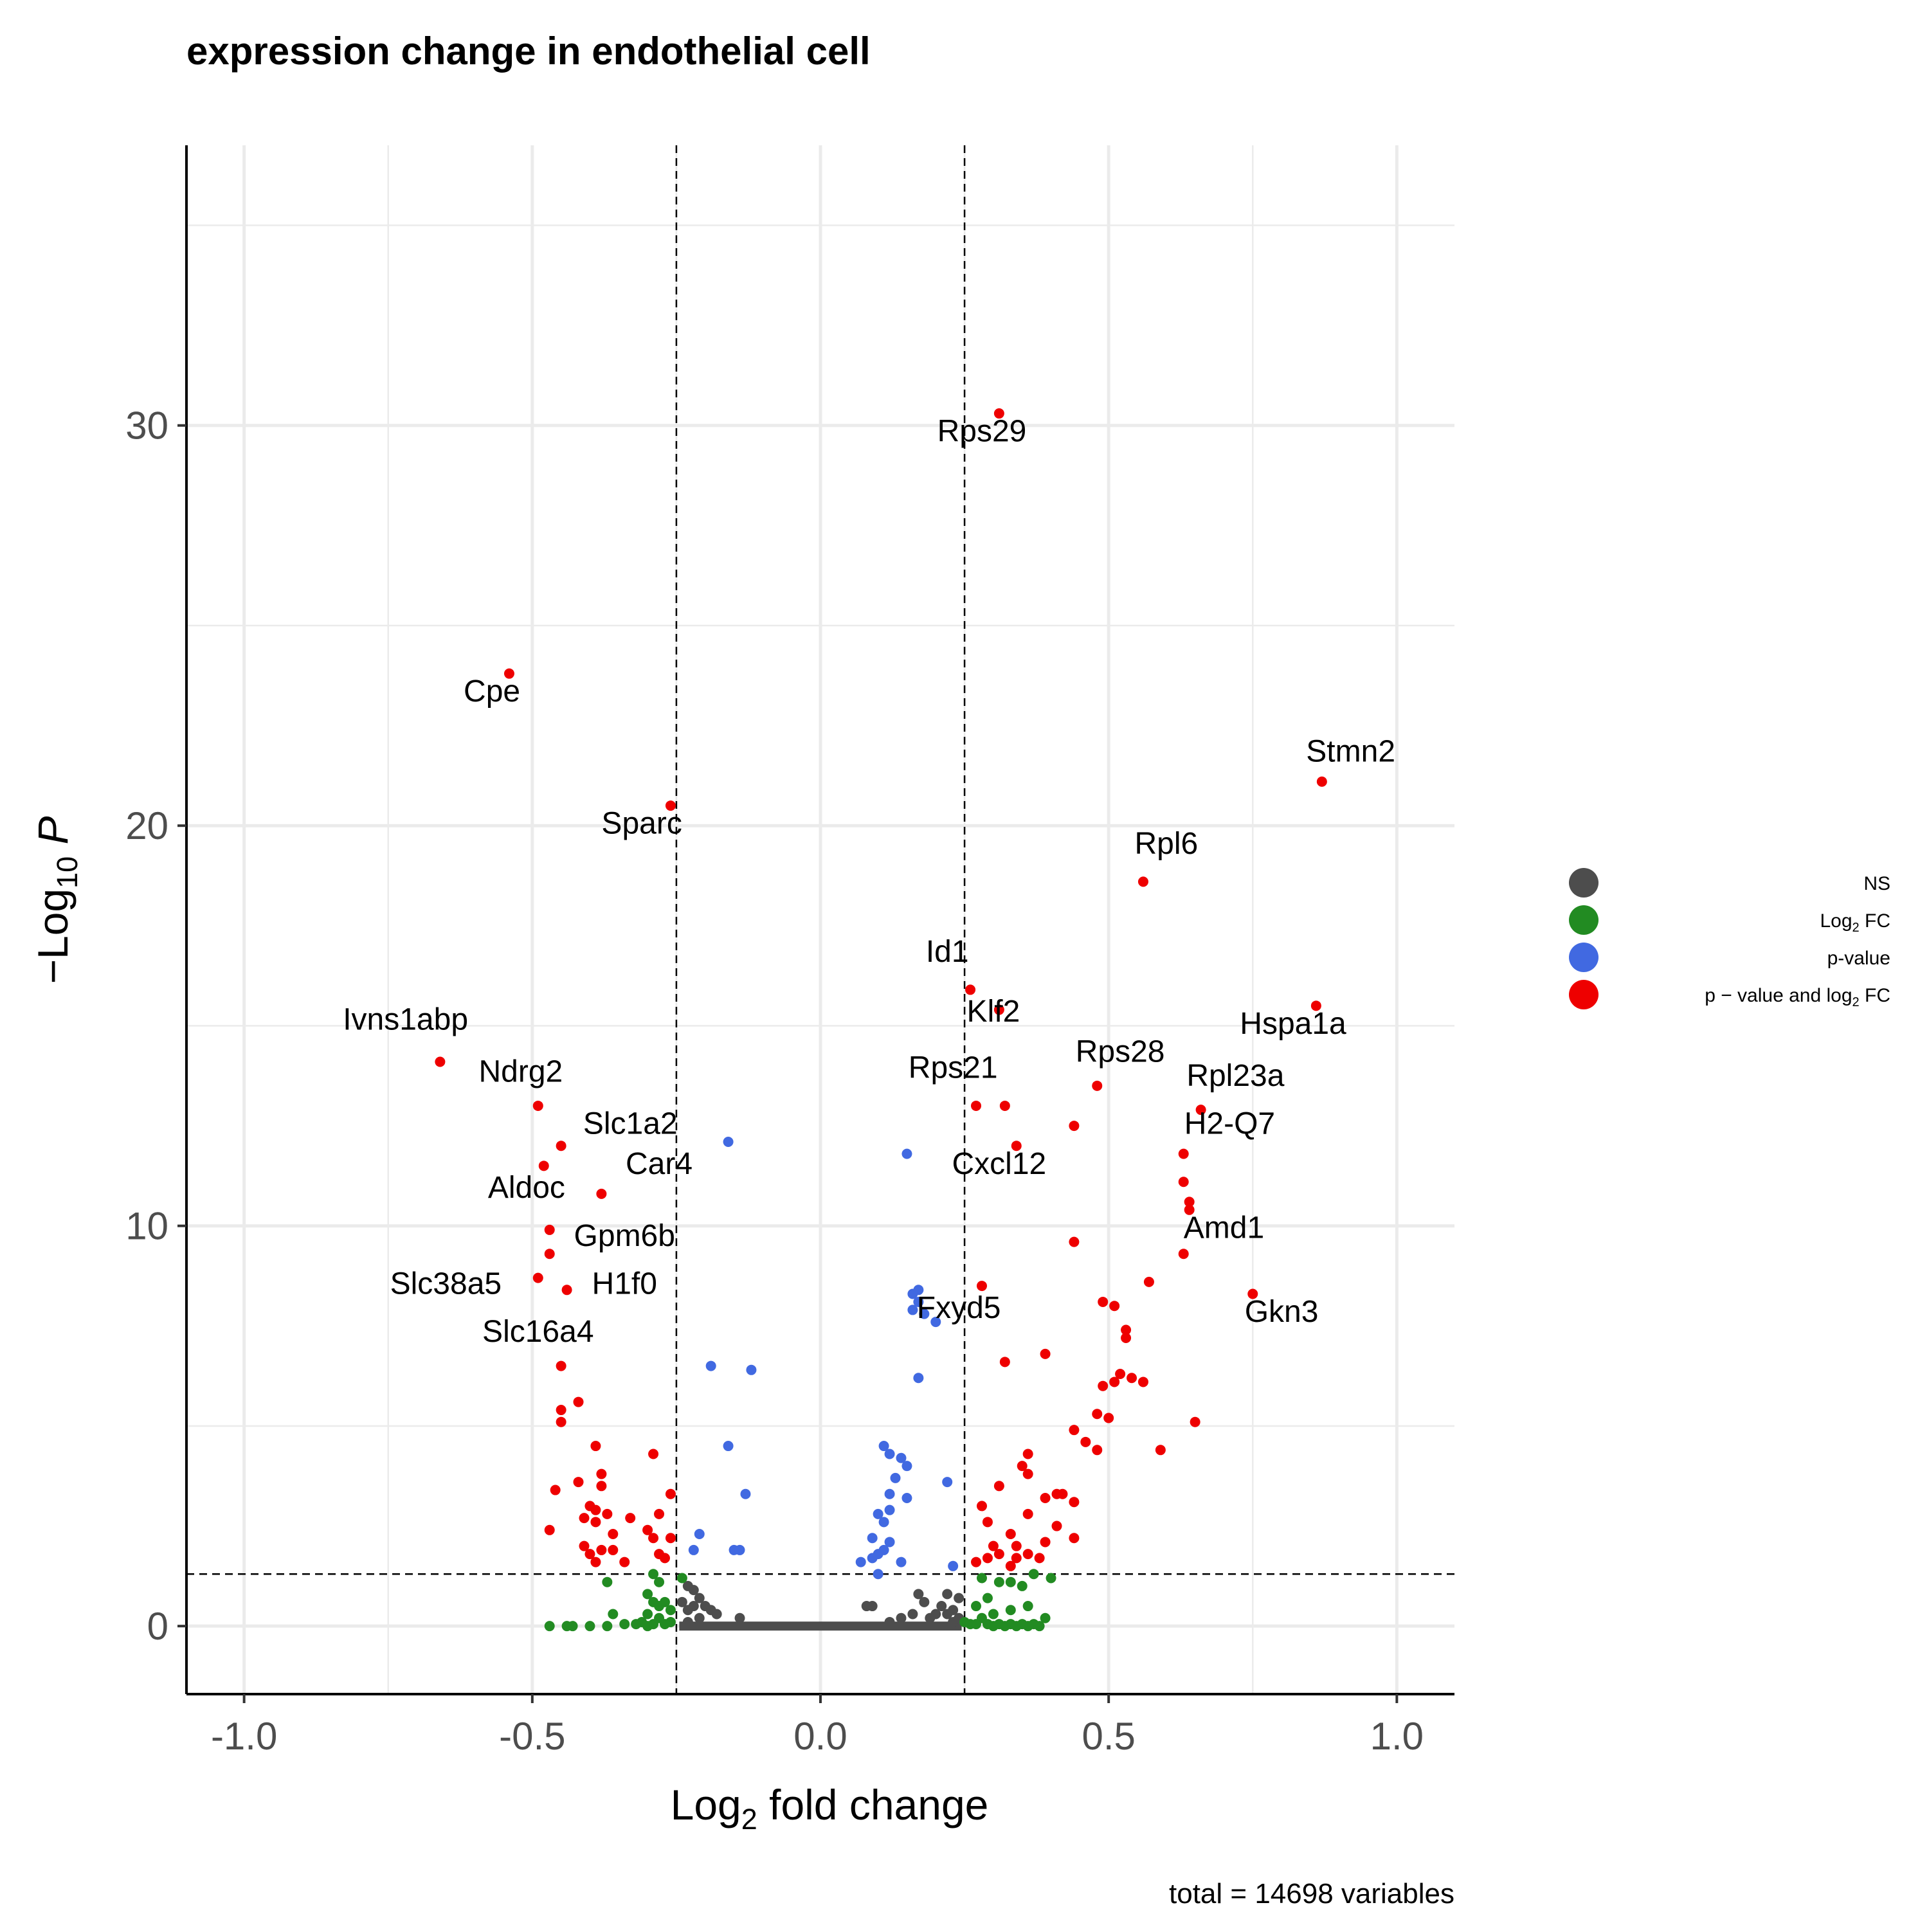 Image resolution: width=1929 pixels, height=1932 pixels. I want to click on gene-label: Fxyd5, so click(959, 1308).